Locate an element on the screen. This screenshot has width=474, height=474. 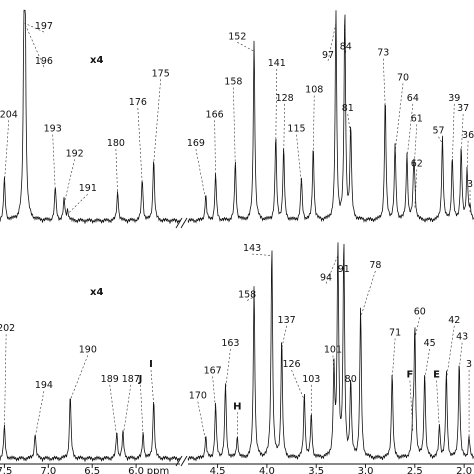
bottom-axis-break-mark is located at coordinates (184, 461).